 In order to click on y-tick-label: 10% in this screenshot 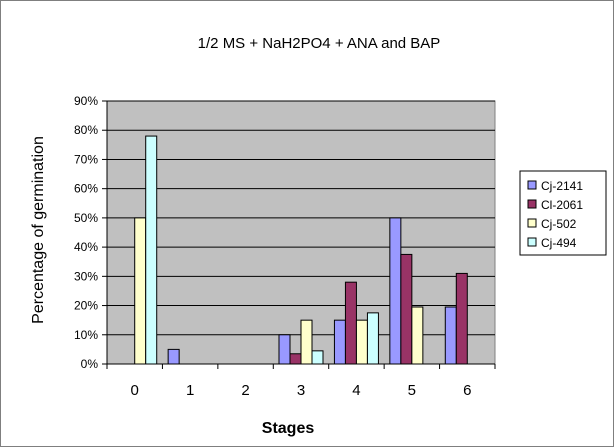, I will do `click(86, 335)`.